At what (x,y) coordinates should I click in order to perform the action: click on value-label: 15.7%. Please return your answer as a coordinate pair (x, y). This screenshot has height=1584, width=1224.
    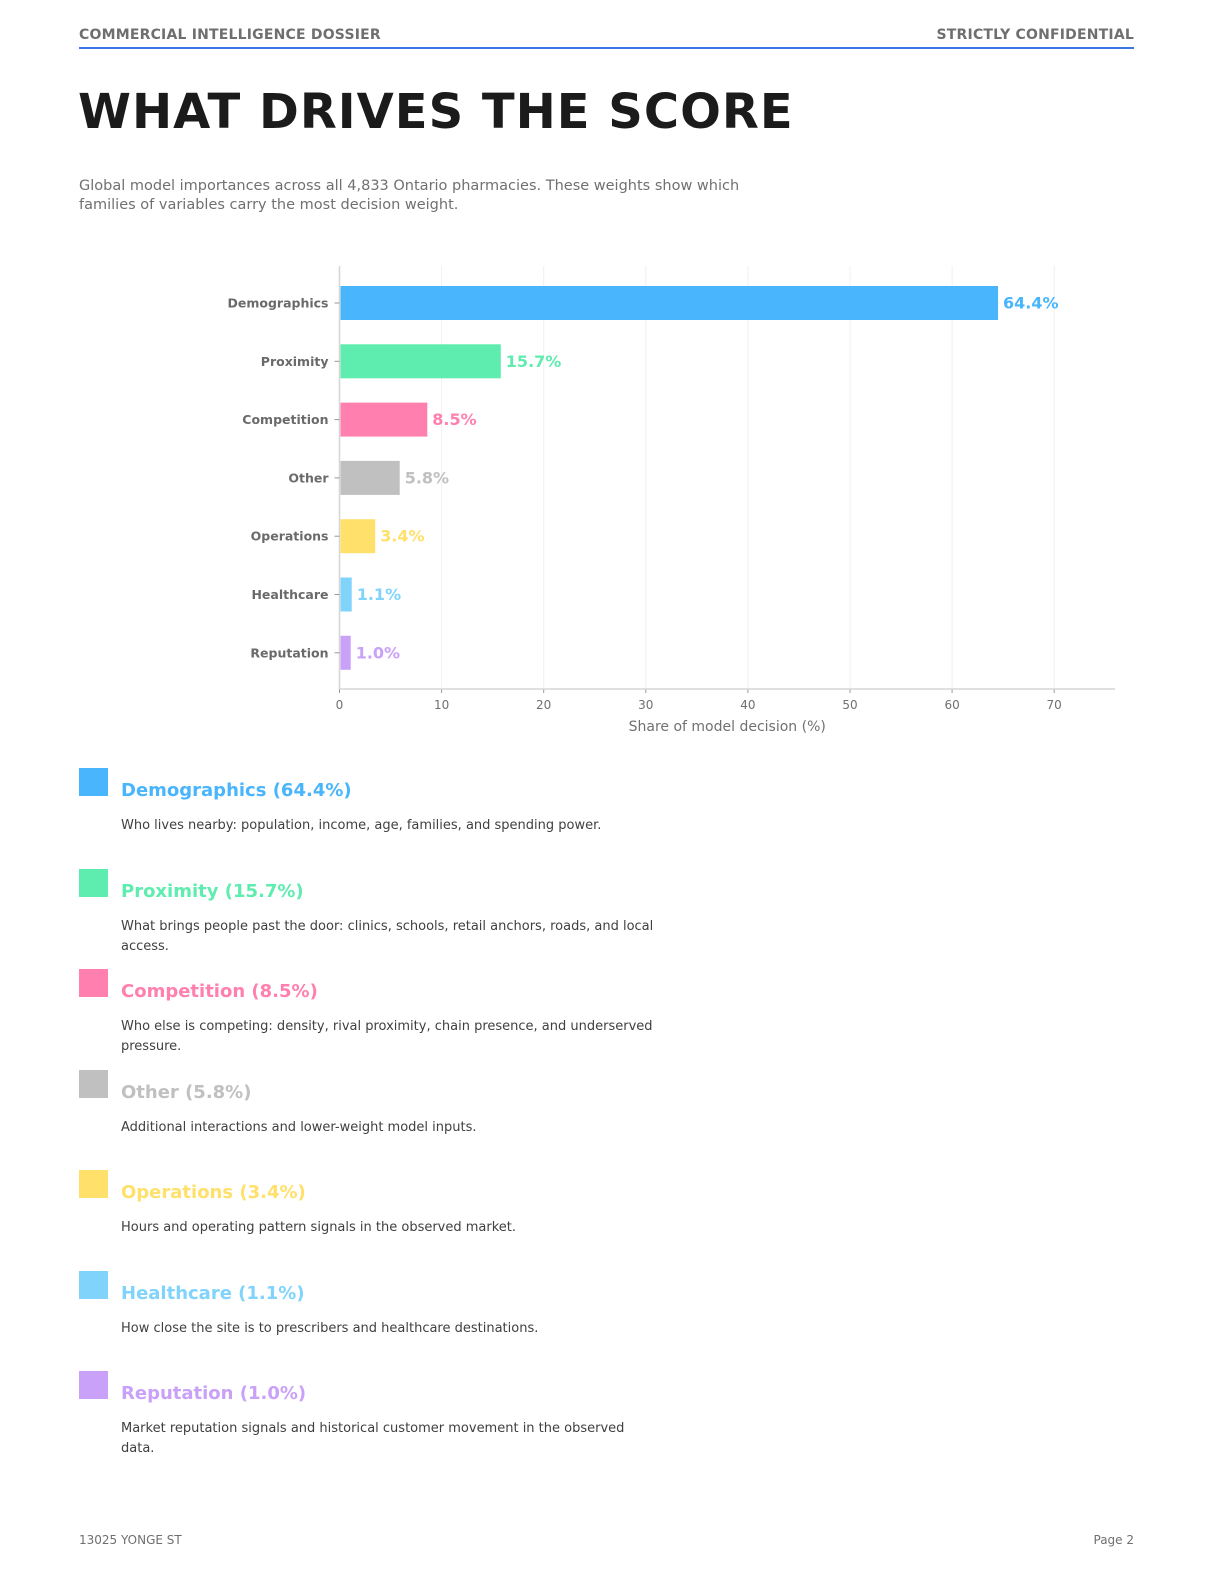
    Looking at the image, I should click on (534, 361).